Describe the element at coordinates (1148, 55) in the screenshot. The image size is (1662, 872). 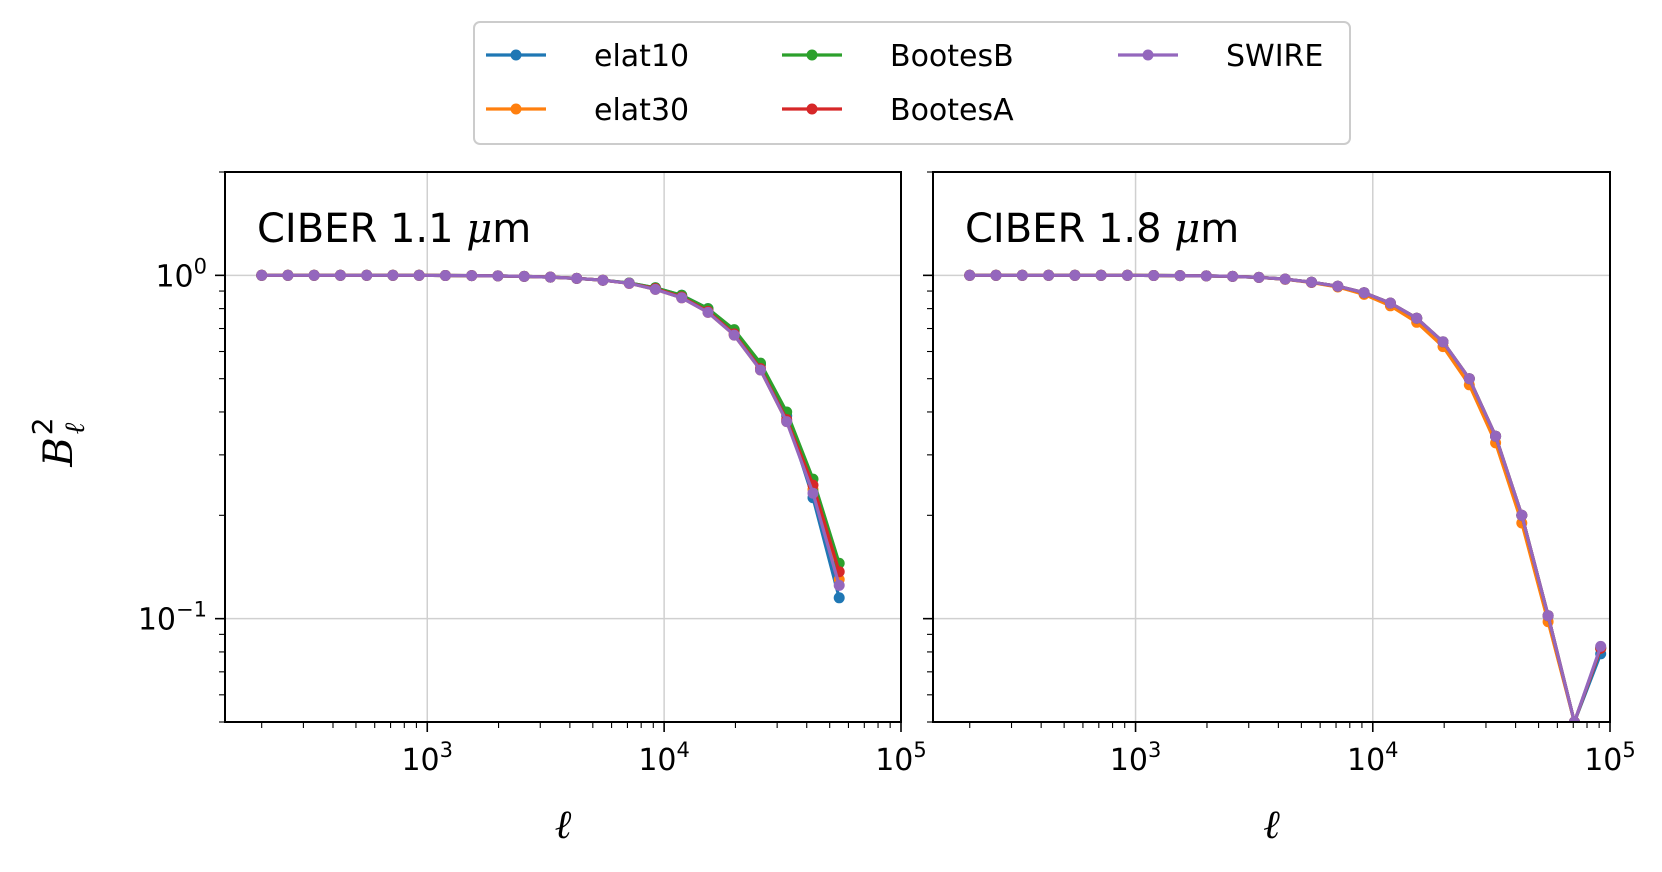
I see `legend-marker-SWIRE` at that location.